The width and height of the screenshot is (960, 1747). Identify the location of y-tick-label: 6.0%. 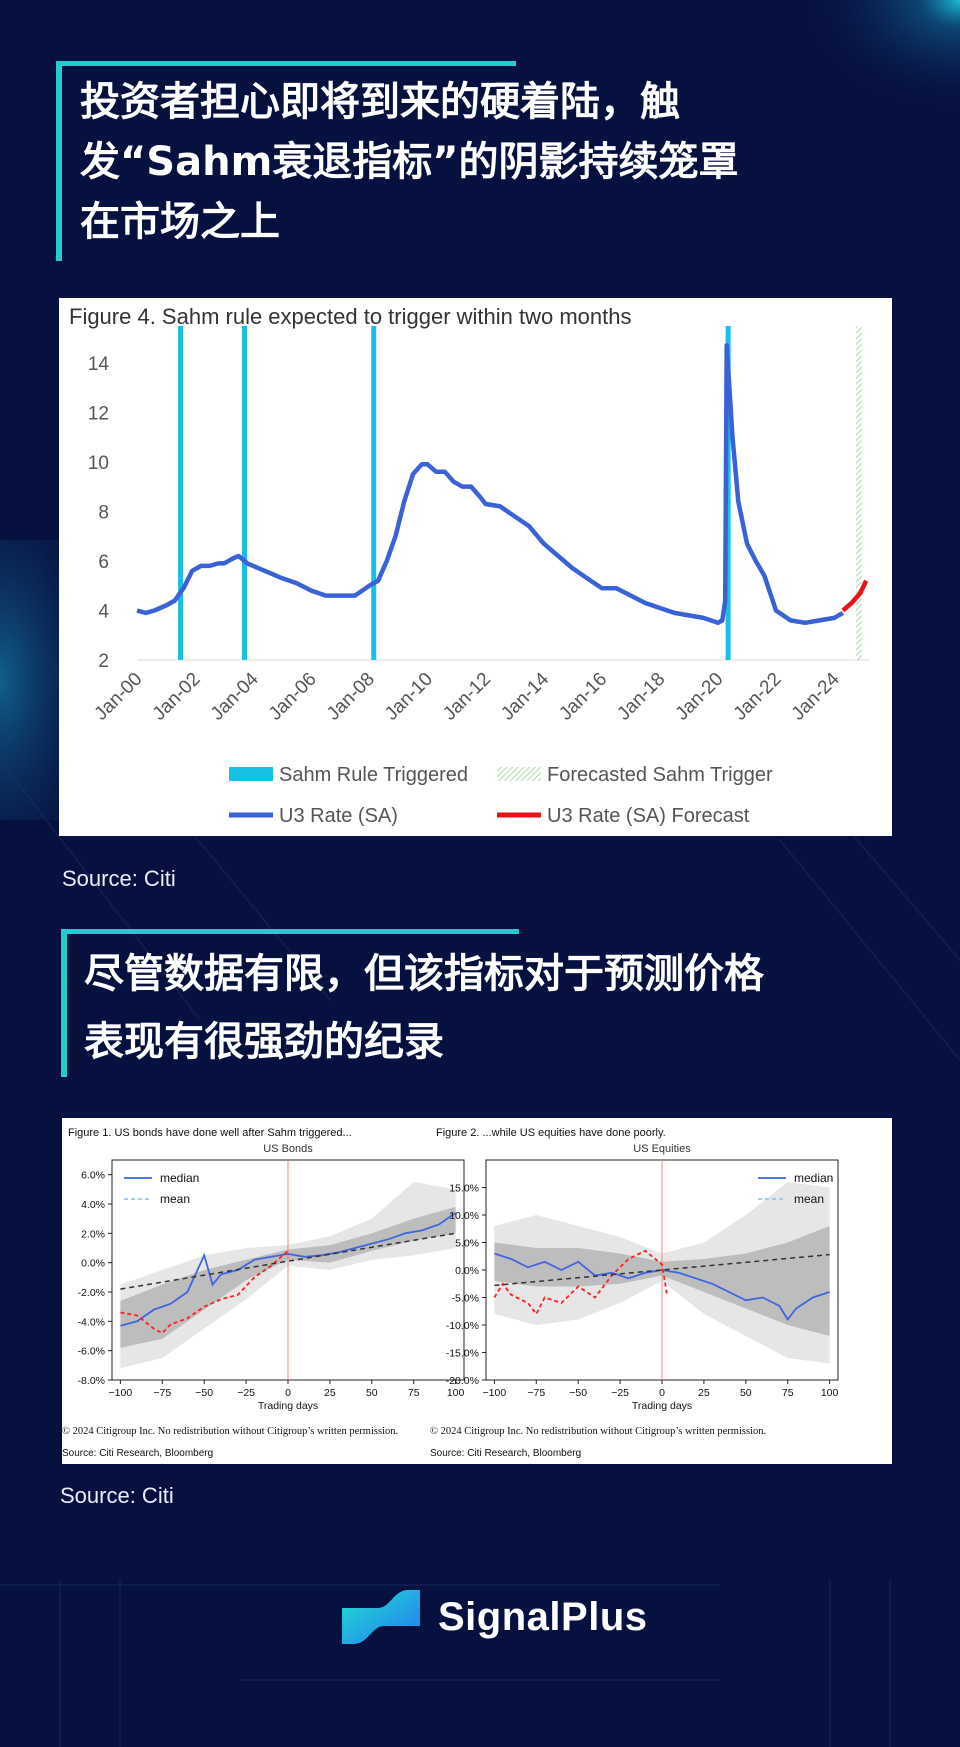
(93, 1176).